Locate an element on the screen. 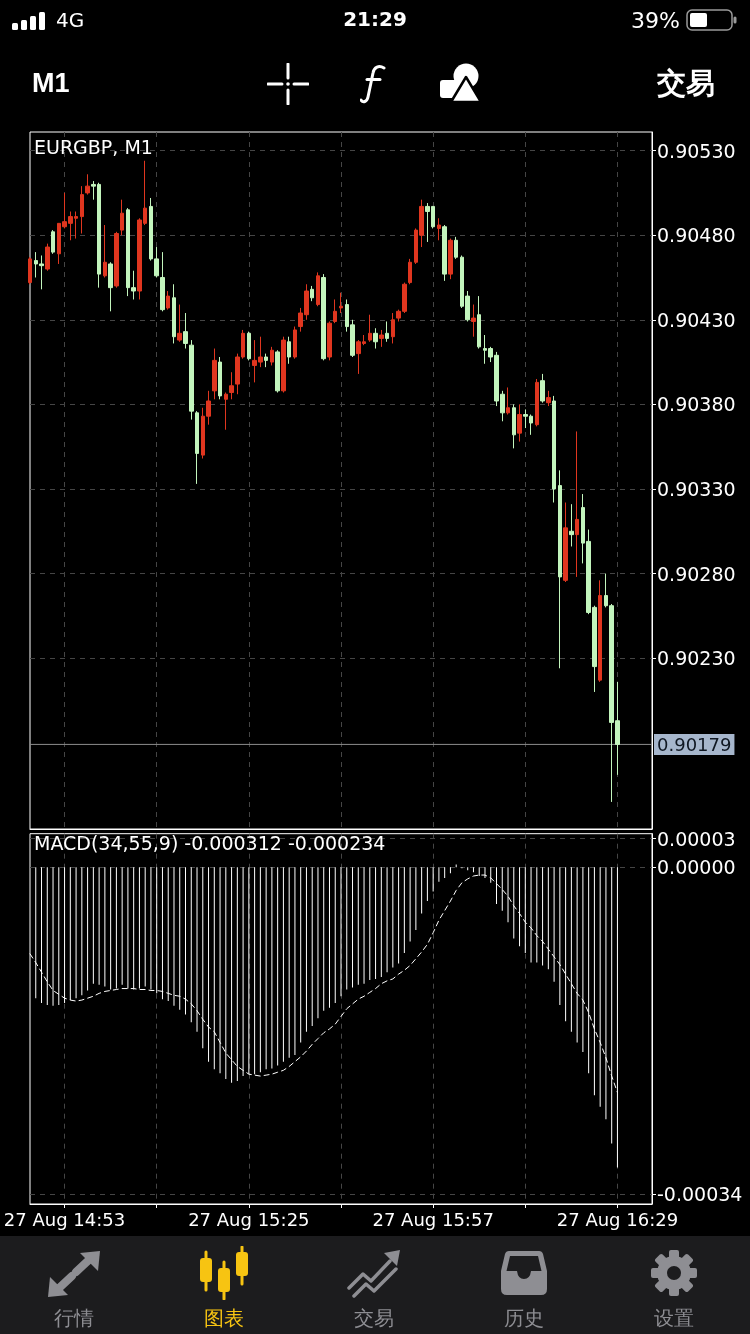 The height and width of the screenshot is (1334, 750). y-tick-label: 0.90230 is located at coordinates (696, 658).